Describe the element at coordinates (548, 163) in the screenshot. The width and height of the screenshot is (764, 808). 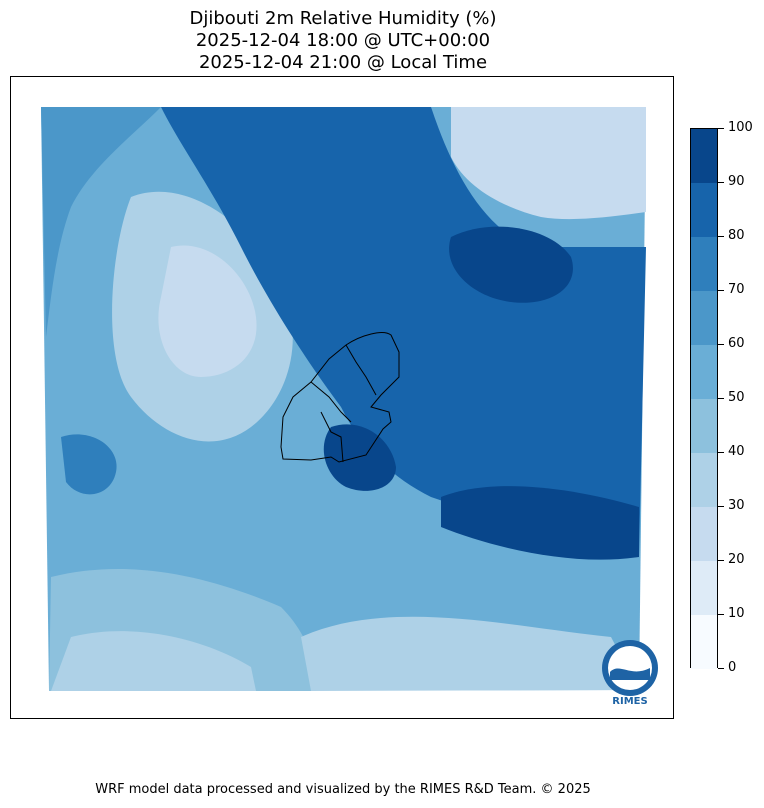
I see `field-ne-dry` at that location.